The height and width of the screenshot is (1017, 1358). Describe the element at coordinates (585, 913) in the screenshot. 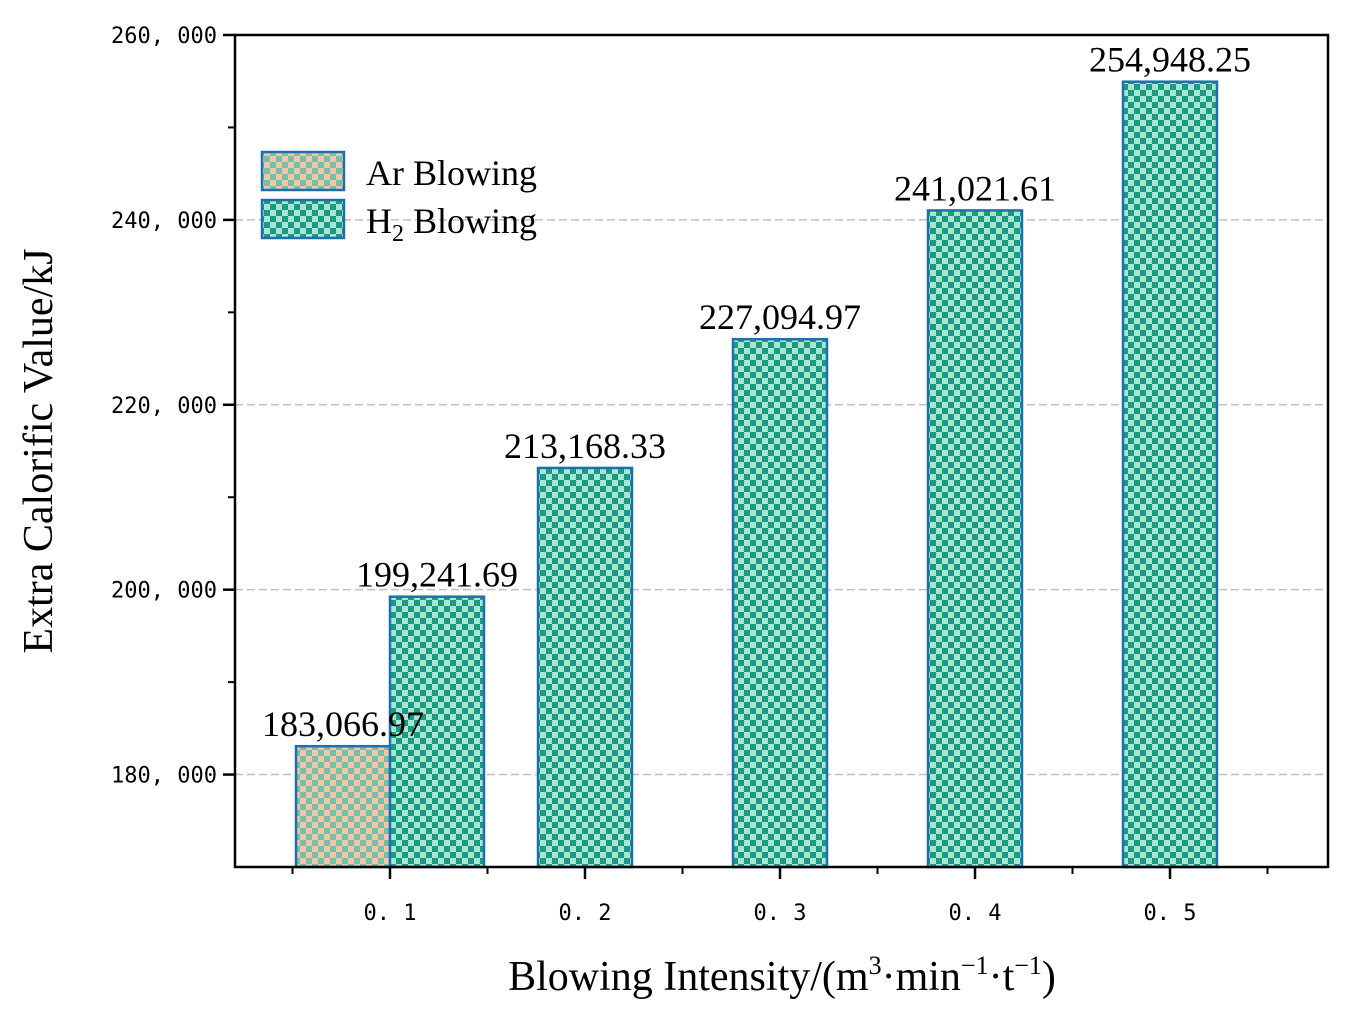

I see `x-tick-label: 0. 2` at that location.